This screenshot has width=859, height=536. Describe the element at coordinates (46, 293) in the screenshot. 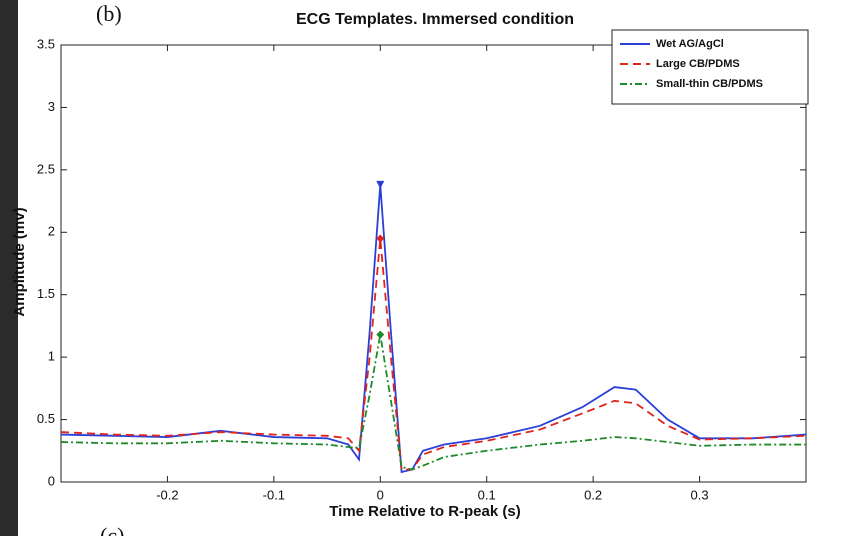

I see `y-tick-label: 1.5` at that location.